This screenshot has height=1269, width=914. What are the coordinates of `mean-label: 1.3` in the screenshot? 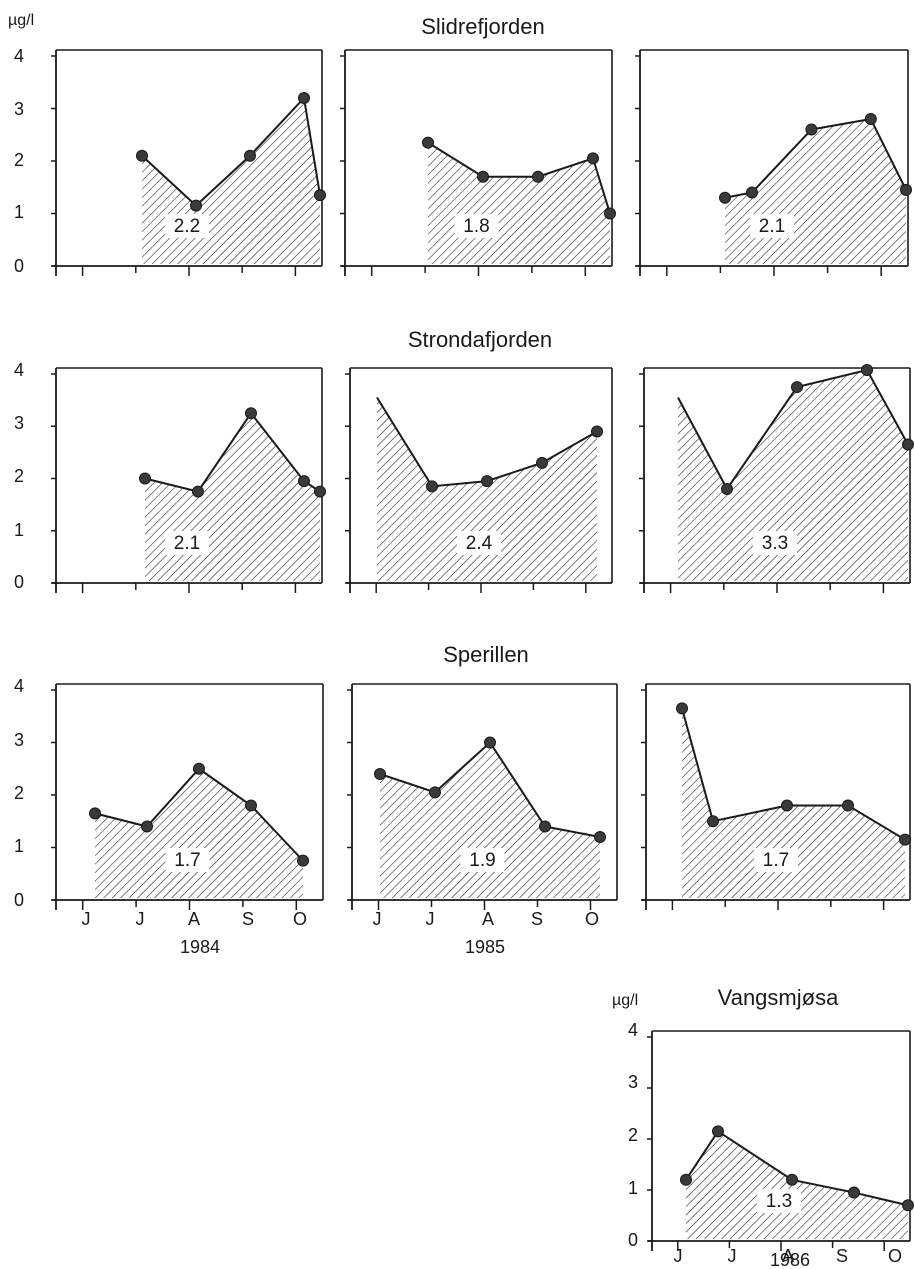 It's located at (779, 1201).